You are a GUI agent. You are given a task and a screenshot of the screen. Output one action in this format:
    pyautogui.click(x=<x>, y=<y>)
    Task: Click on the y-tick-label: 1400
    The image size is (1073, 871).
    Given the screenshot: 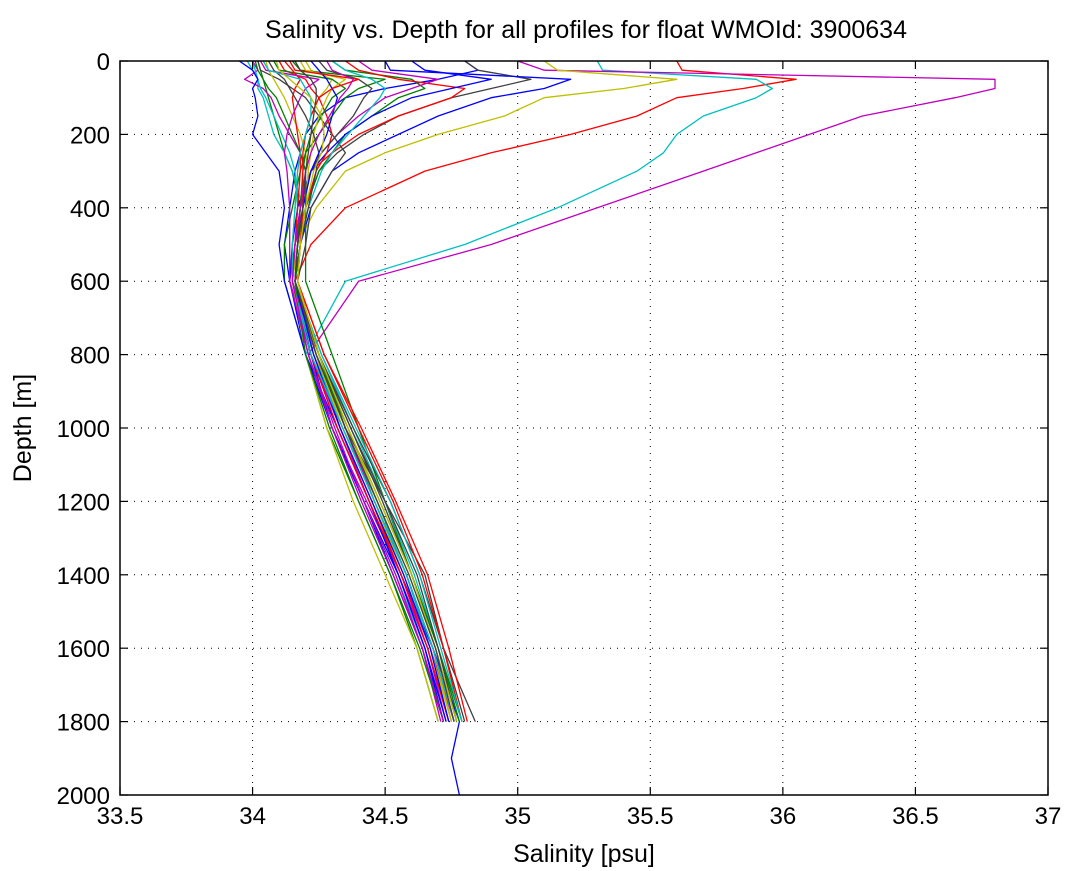 What is the action you would take?
    pyautogui.click(x=83, y=576)
    